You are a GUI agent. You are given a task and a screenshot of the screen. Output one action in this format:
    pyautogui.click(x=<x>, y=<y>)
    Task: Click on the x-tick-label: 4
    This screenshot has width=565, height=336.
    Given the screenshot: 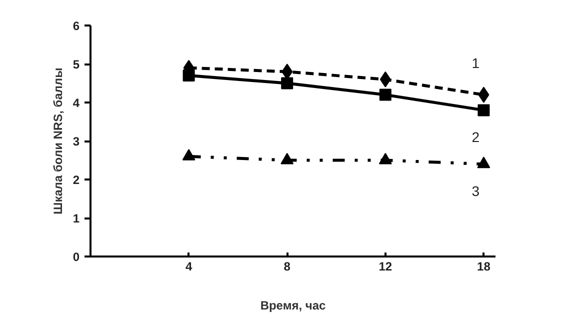 What is the action you would take?
    pyautogui.click(x=188, y=267)
    